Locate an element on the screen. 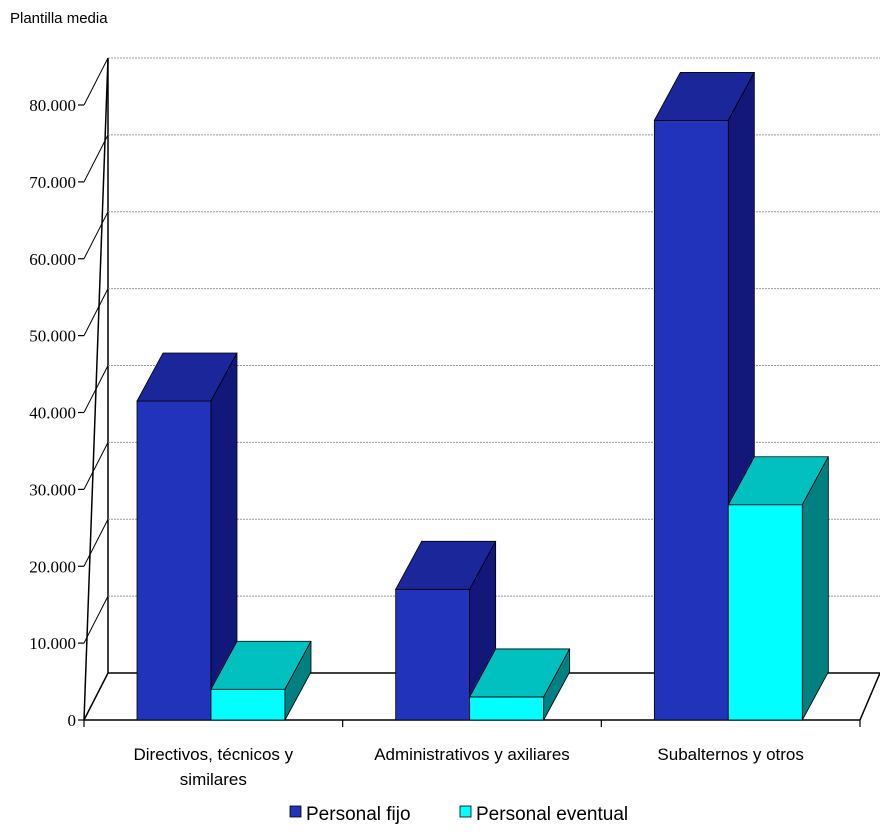 The image size is (880, 832). y-tick-label: 60.000 is located at coordinates (52, 259).